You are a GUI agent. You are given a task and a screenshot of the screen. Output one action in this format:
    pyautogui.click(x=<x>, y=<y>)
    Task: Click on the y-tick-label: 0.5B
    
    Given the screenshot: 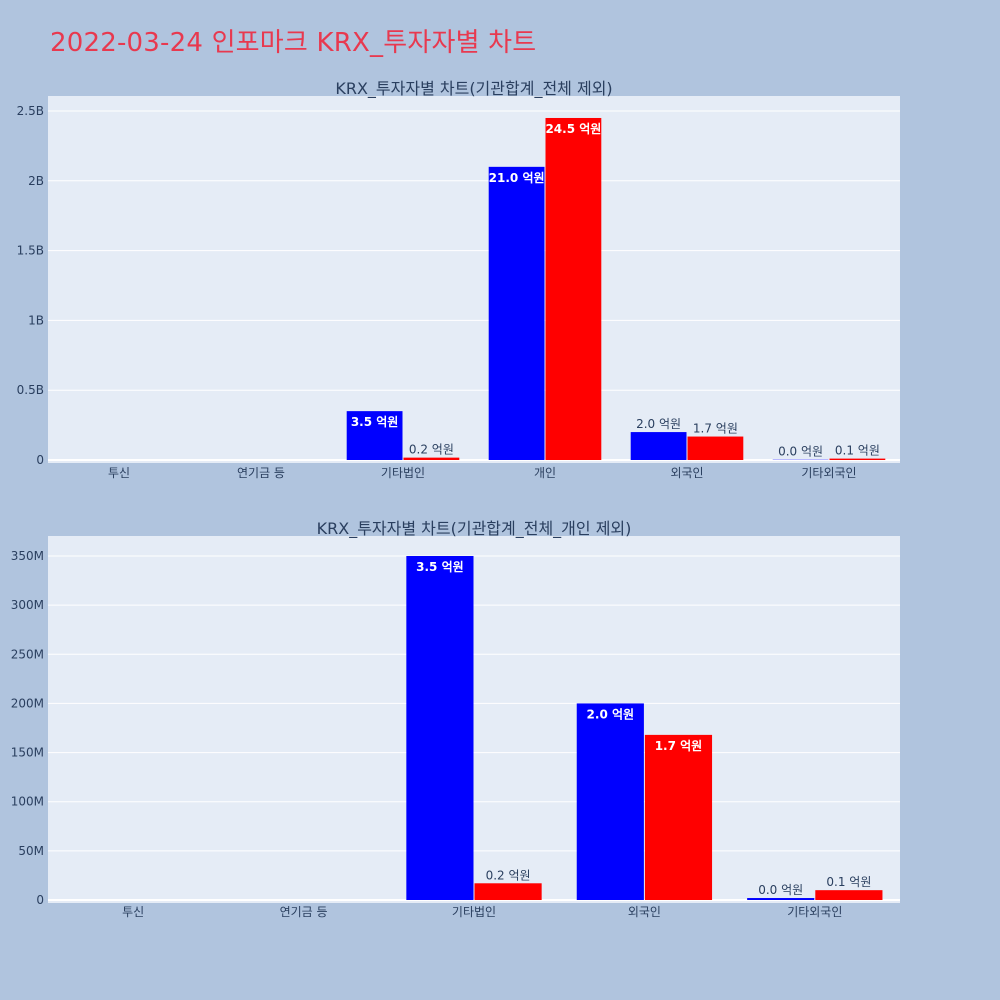 What is the action you would take?
    pyautogui.click(x=30, y=390)
    